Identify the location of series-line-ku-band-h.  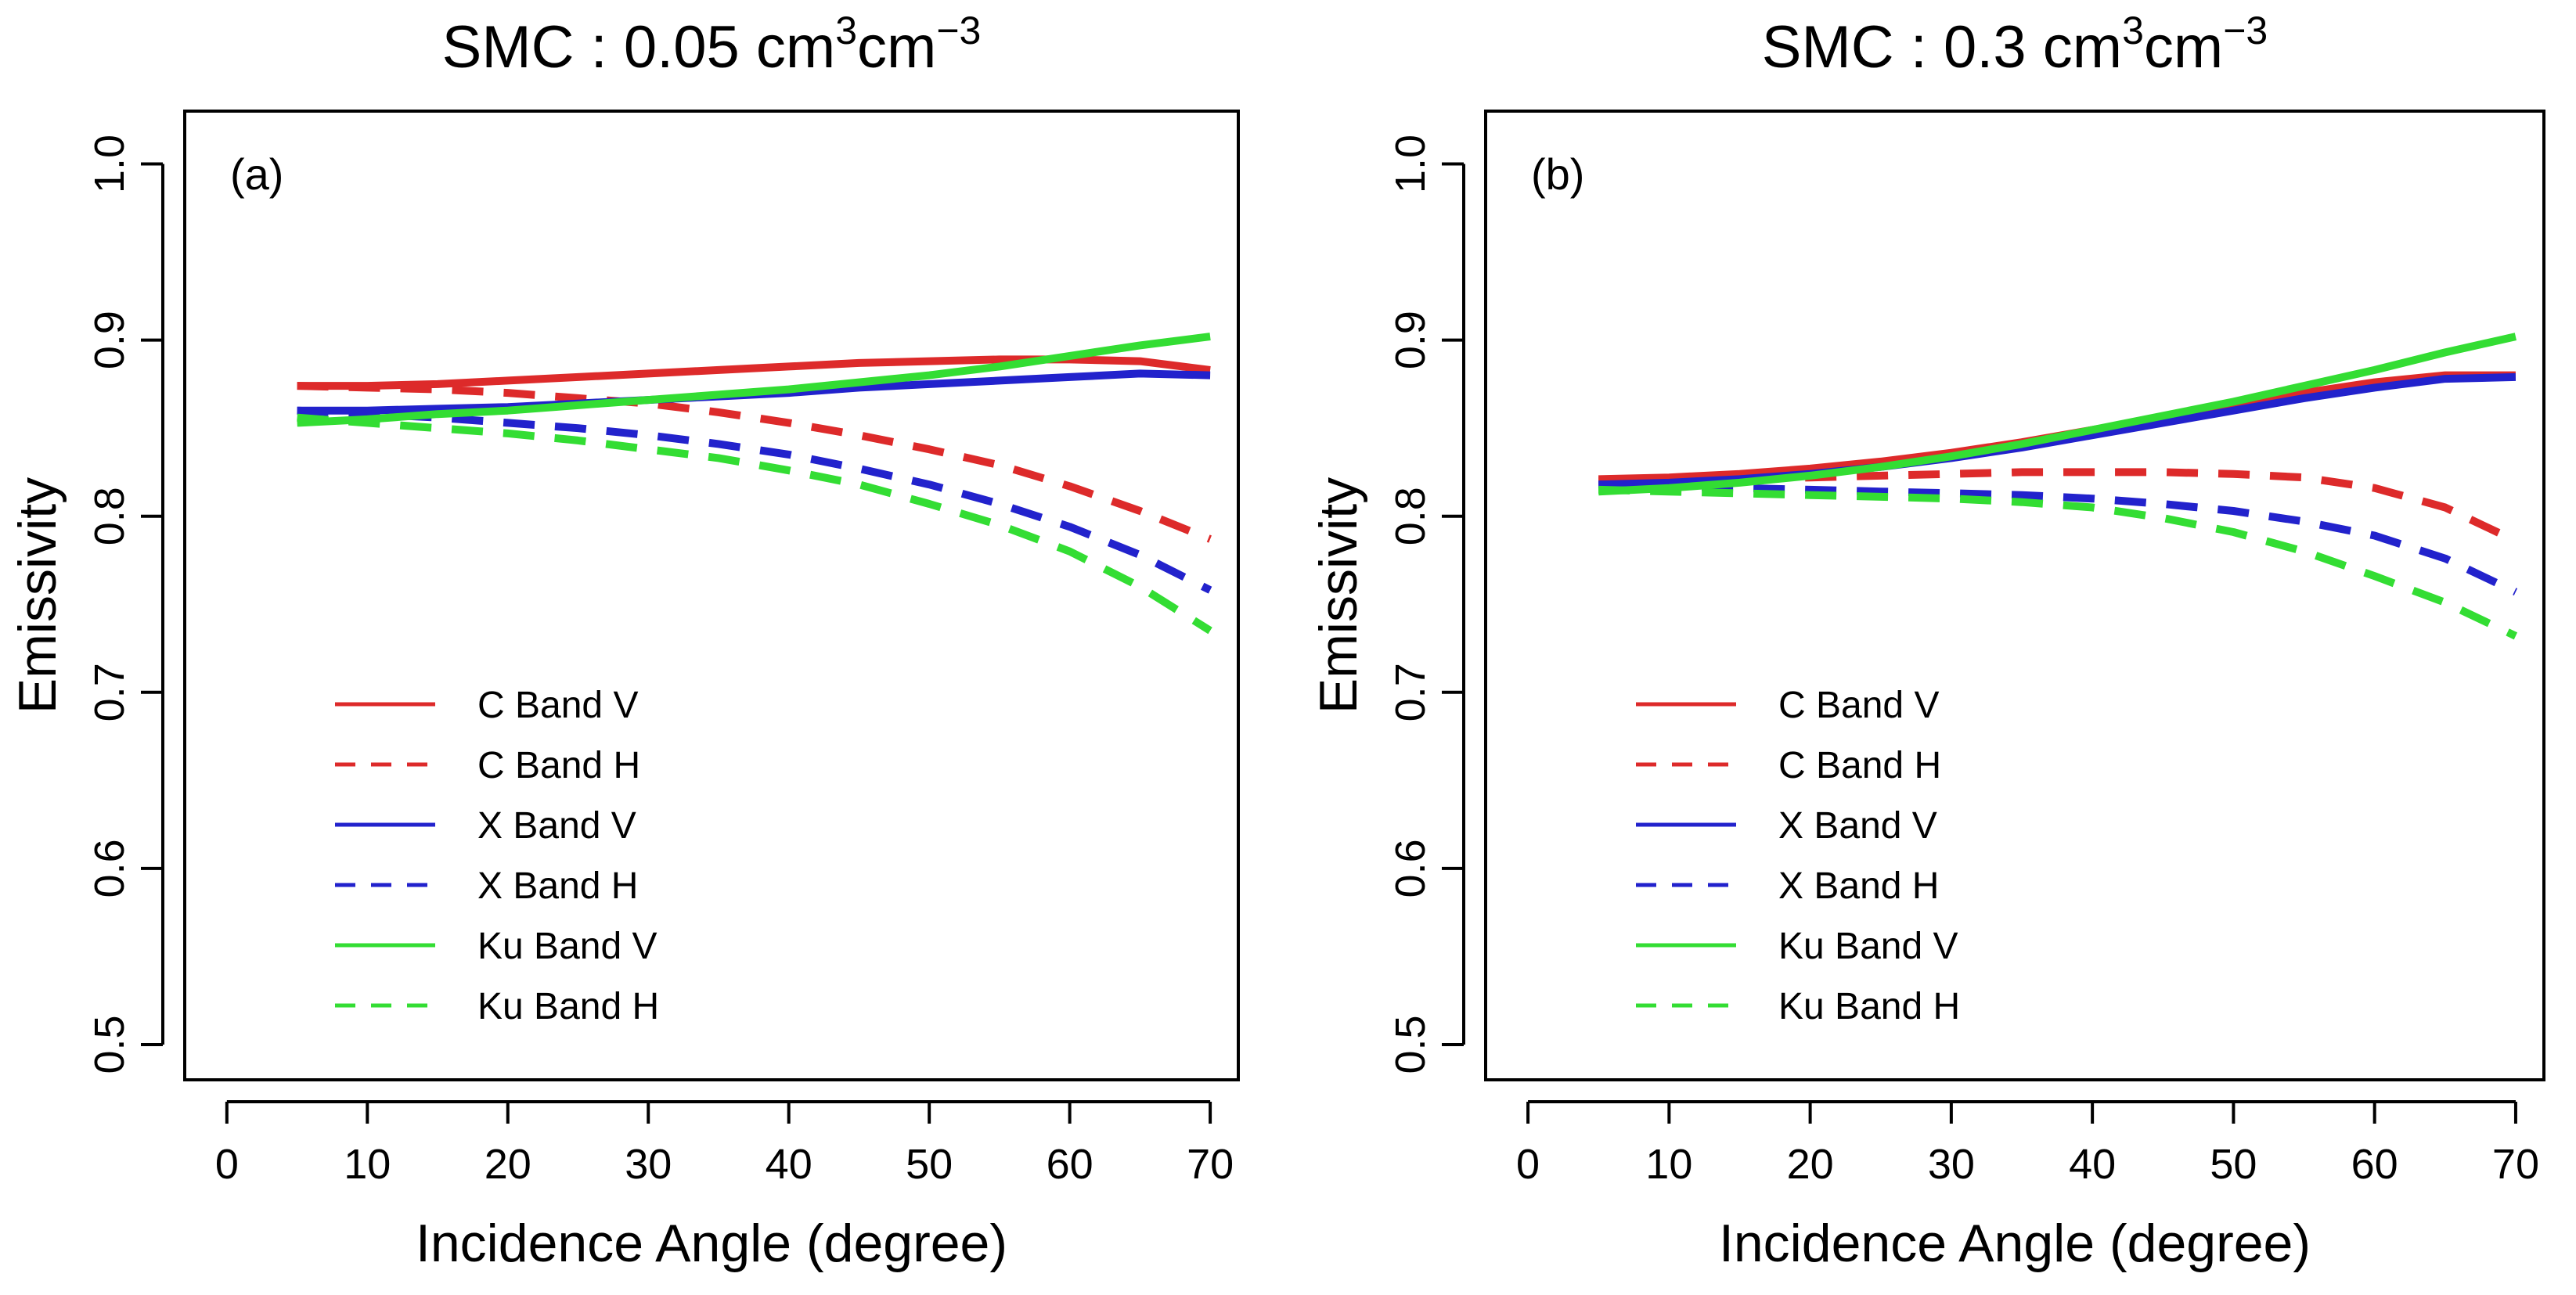
(754, 524).